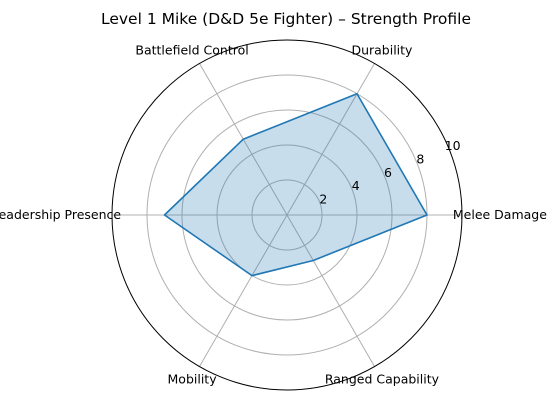 The image size is (552, 411). I want to click on radial-tick-label: 6, so click(388, 172).